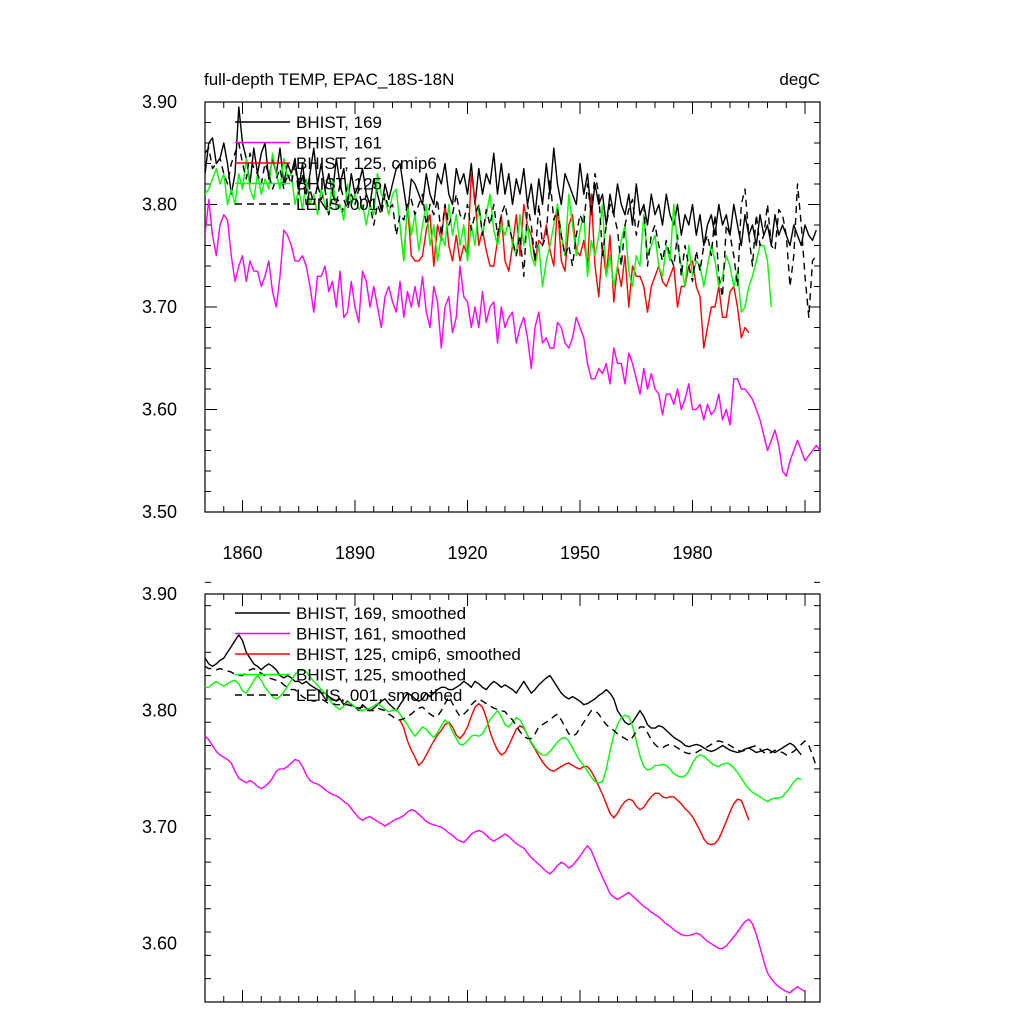 This screenshot has height=1024, width=1024. What do you see at coordinates (692, 553) in the screenshot?
I see `x-tick-label: 1980` at bounding box center [692, 553].